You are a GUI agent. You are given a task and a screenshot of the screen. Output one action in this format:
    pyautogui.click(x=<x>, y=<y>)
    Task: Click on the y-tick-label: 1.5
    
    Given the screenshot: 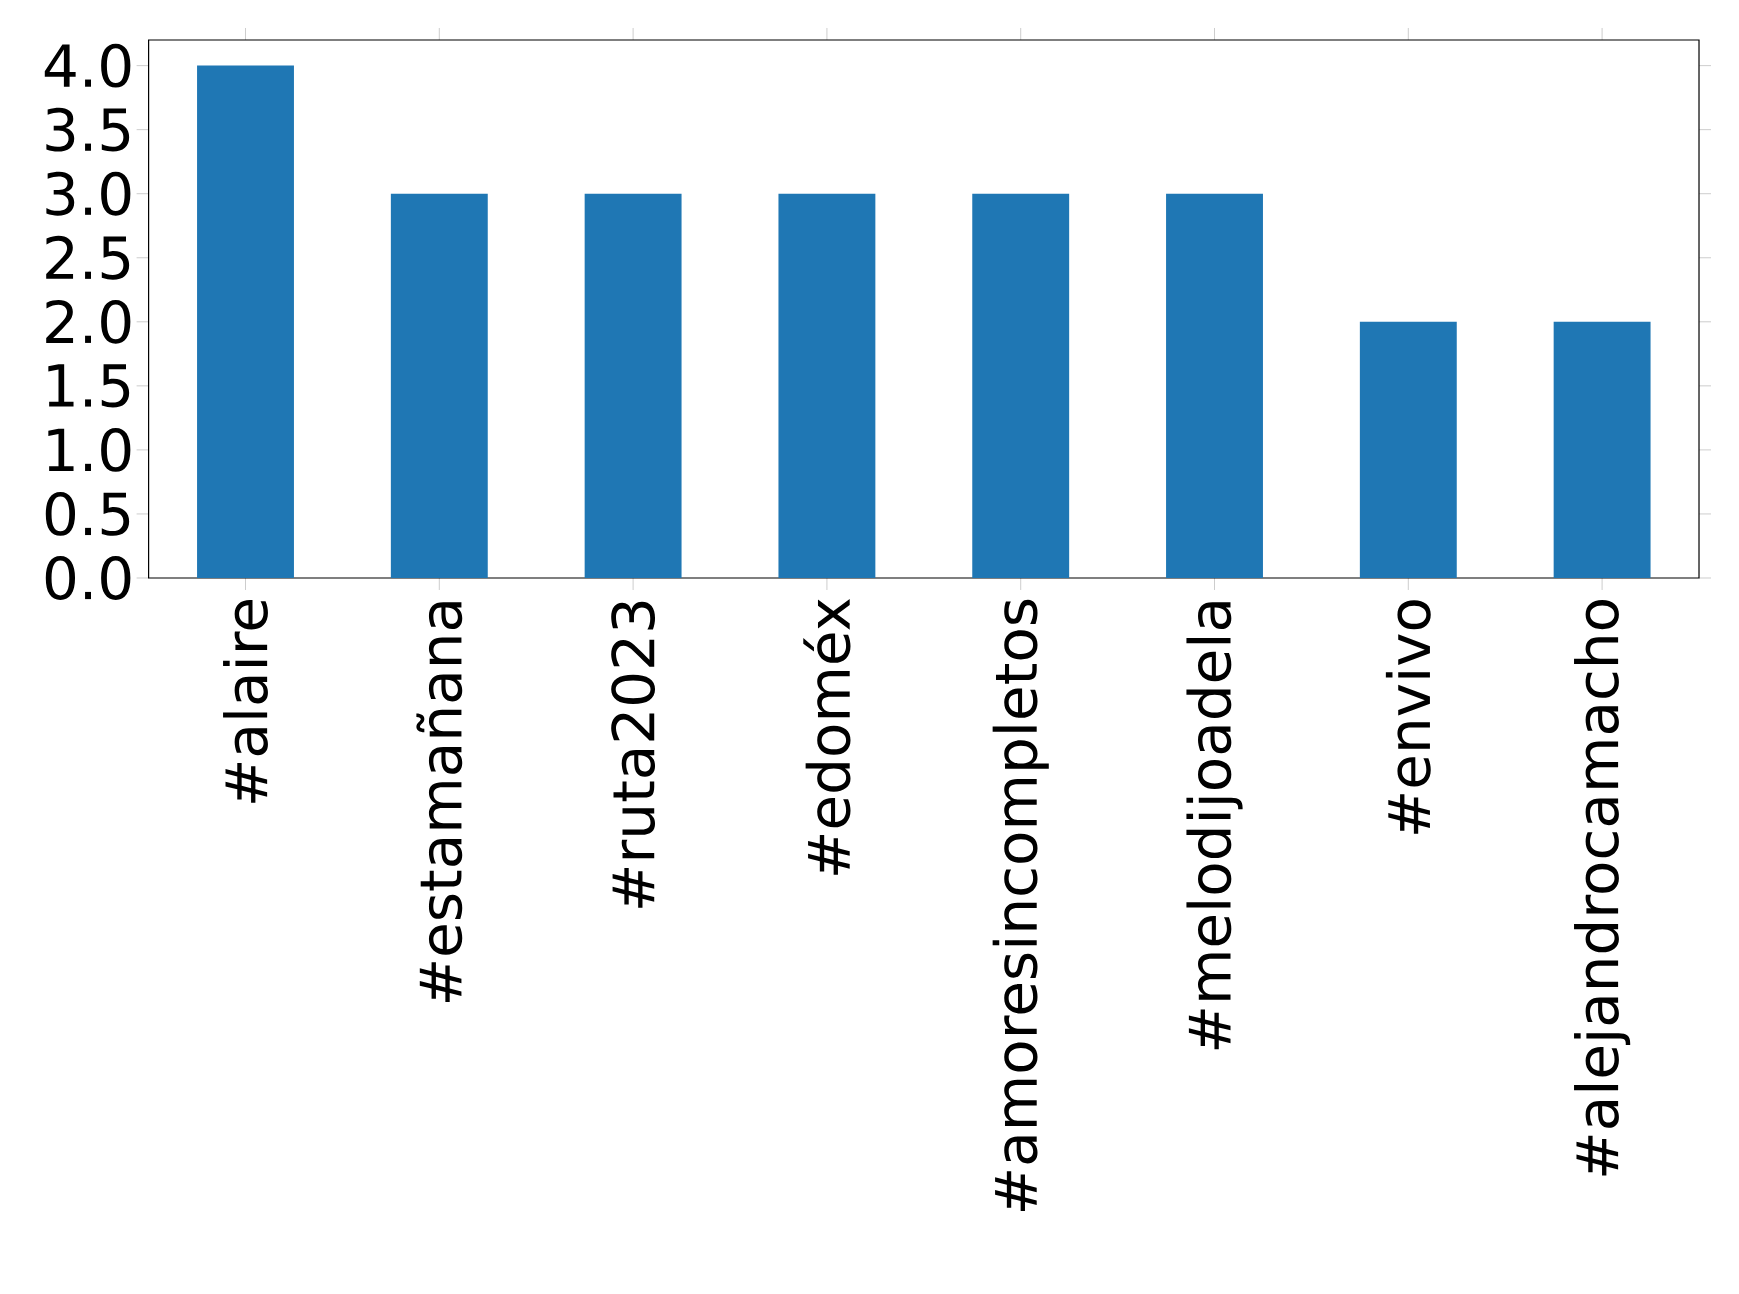 What is the action you would take?
    pyautogui.click(x=89, y=386)
    